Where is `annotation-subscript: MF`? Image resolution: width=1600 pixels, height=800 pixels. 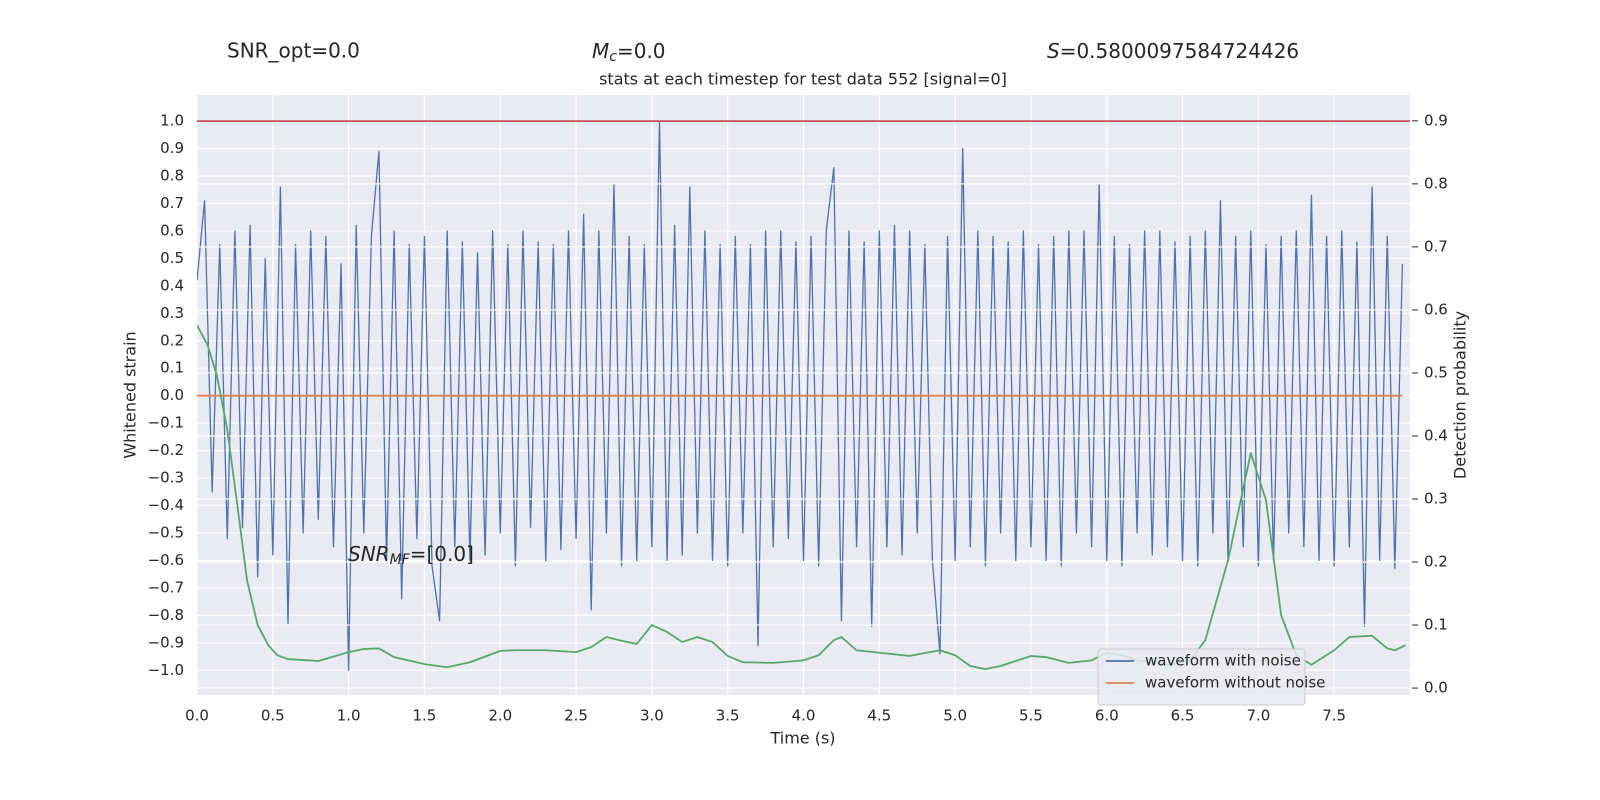
annotation-subscript: MF is located at coordinates (400, 560).